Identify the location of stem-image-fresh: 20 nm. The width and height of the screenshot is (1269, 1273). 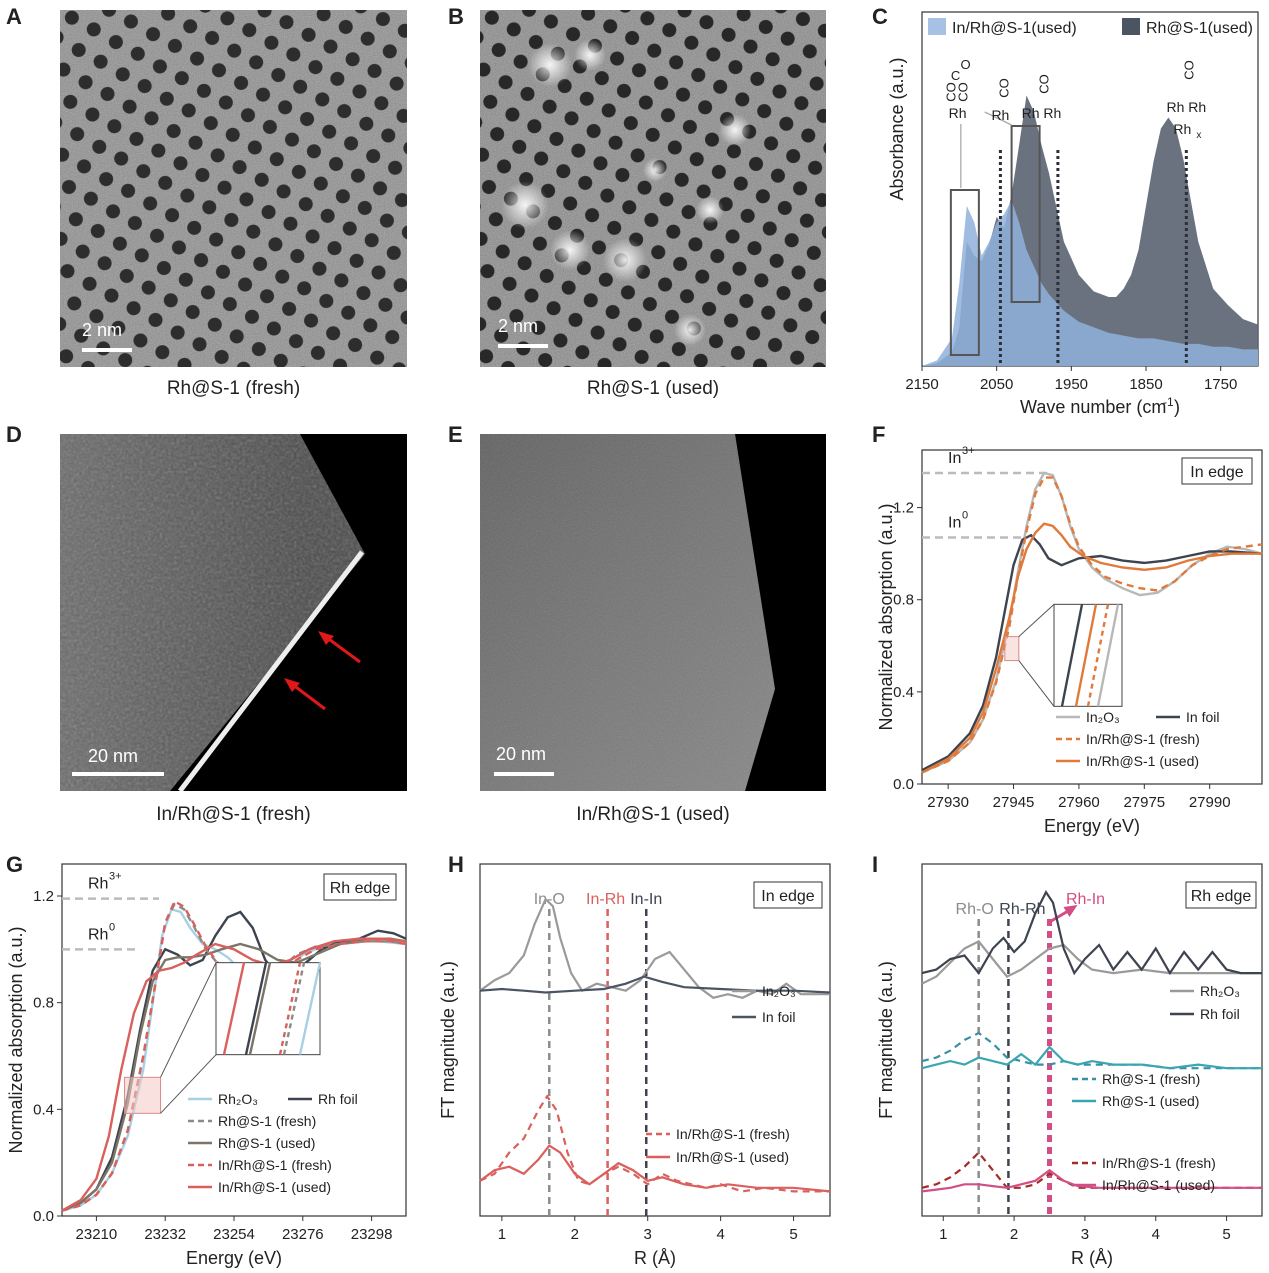
(233, 612).